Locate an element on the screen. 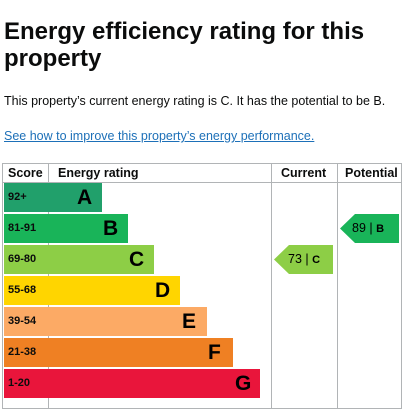 The image size is (416, 414). energy-rating-header: Energy rating is located at coordinates (98, 173).